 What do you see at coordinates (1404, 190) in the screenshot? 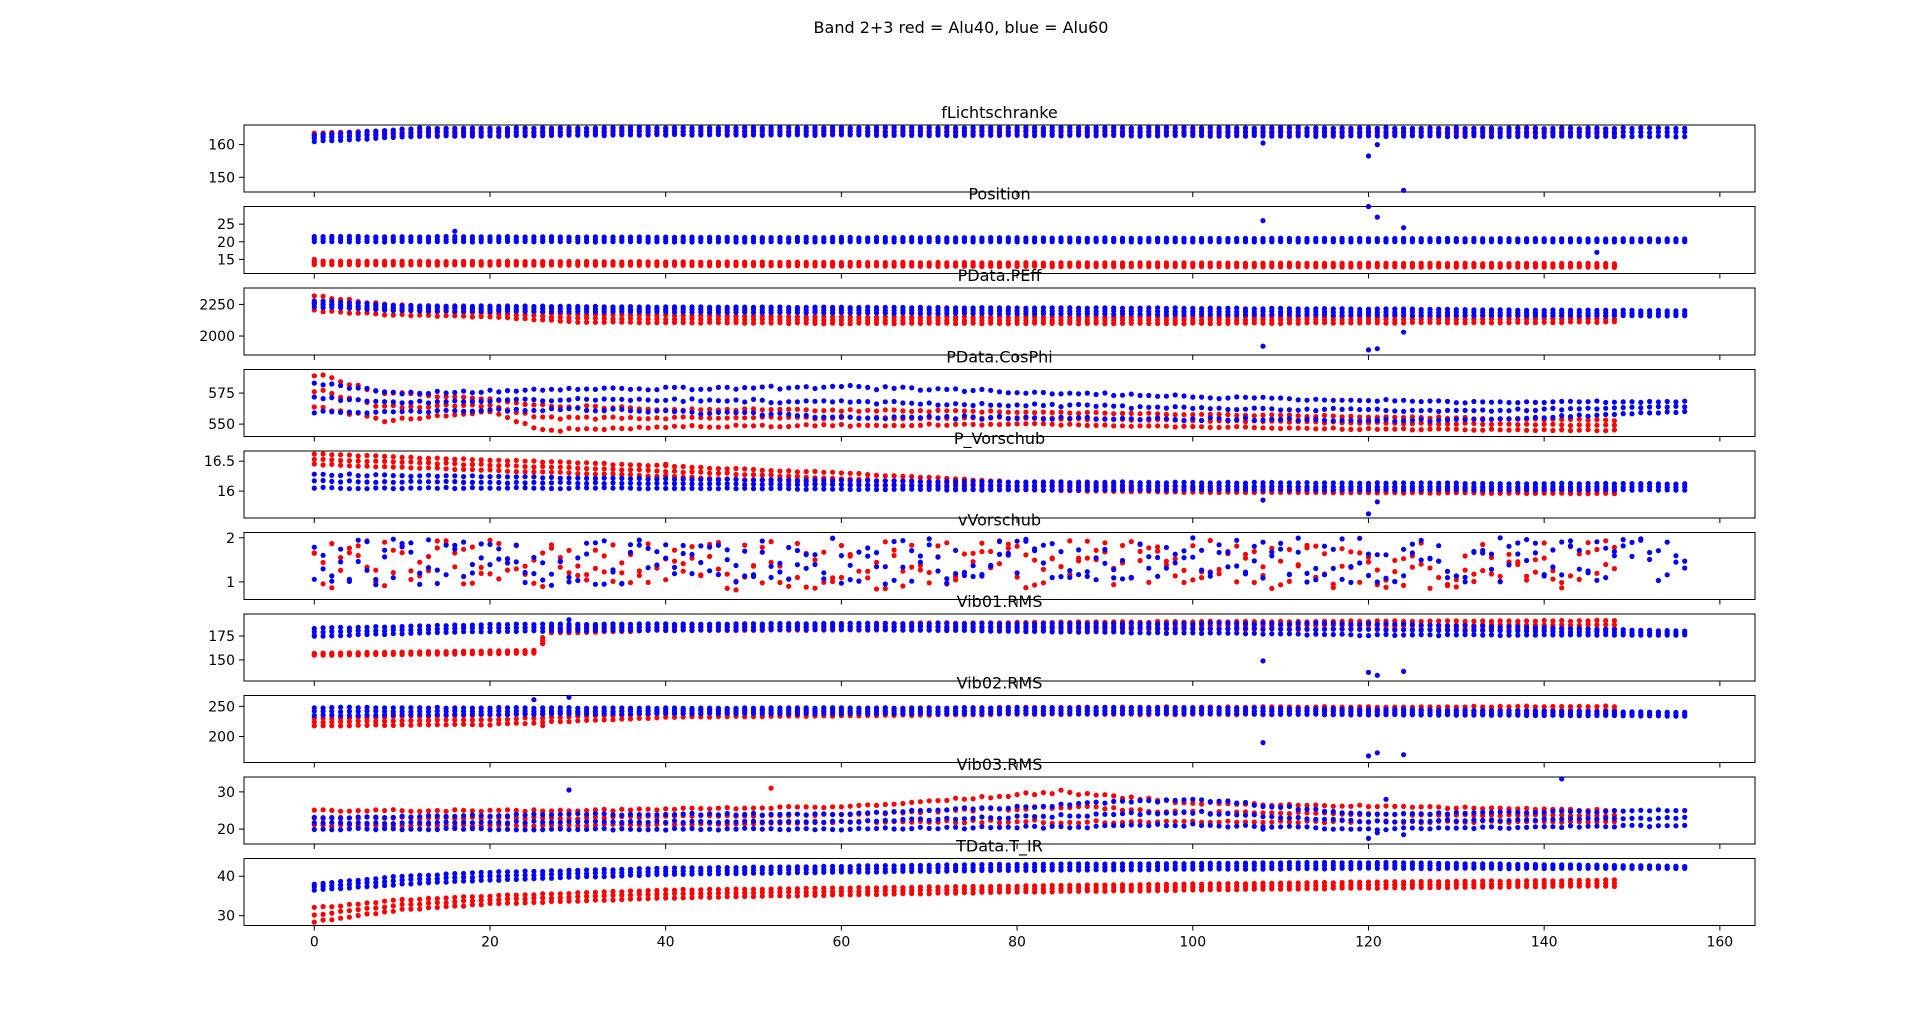
I see `data-point-outlier` at bounding box center [1404, 190].